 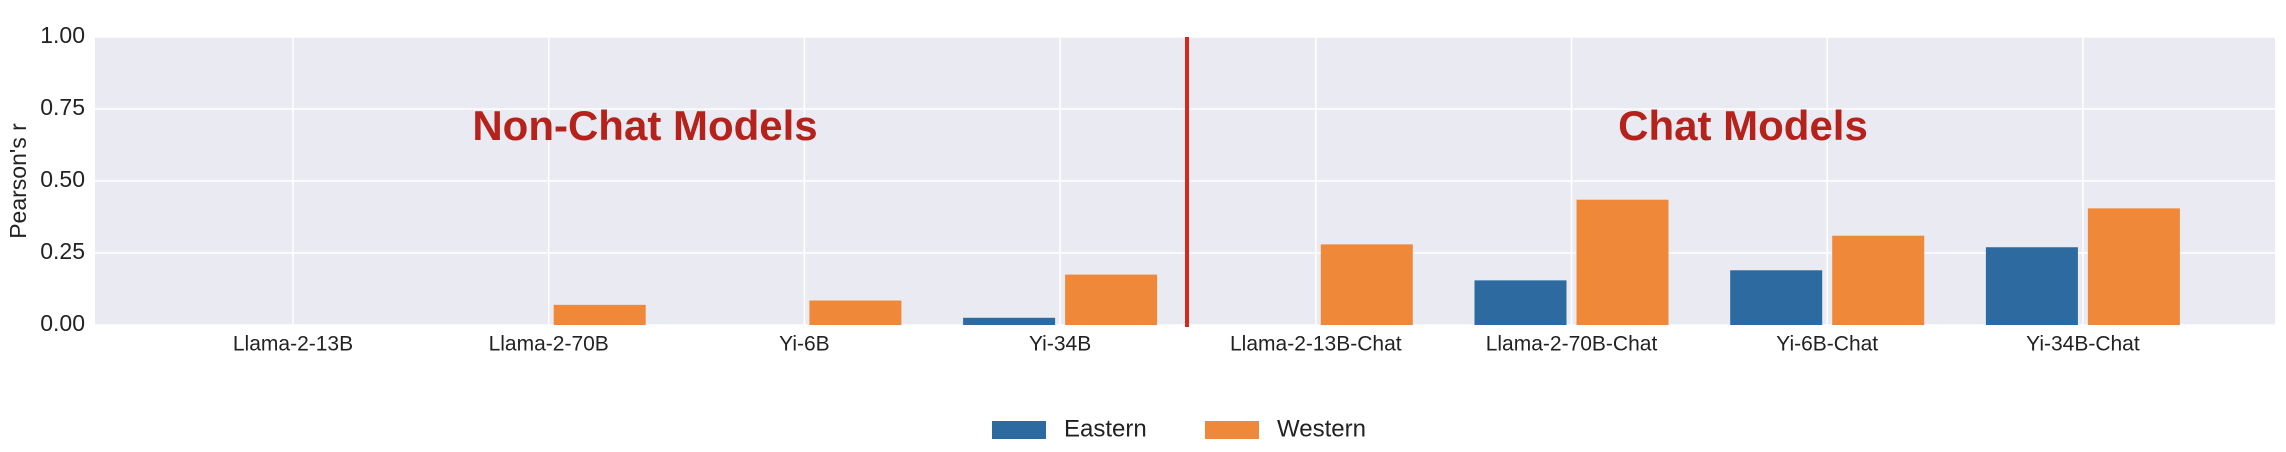 What do you see at coordinates (1105, 428) in the screenshot?
I see `legend-label: Eastern` at bounding box center [1105, 428].